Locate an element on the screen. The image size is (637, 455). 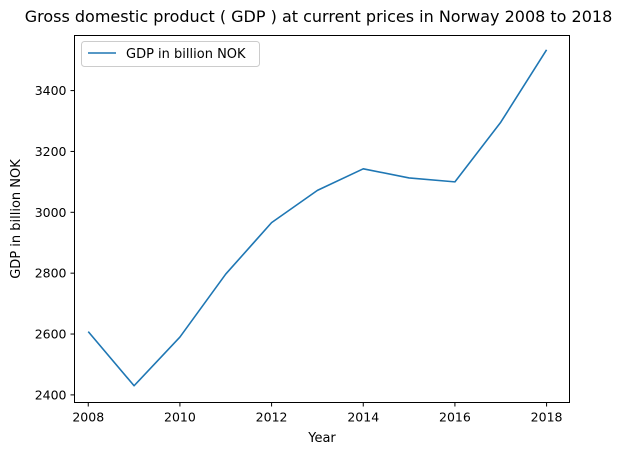
y-tick-label: 2600 is located at coordinates (51, 334).